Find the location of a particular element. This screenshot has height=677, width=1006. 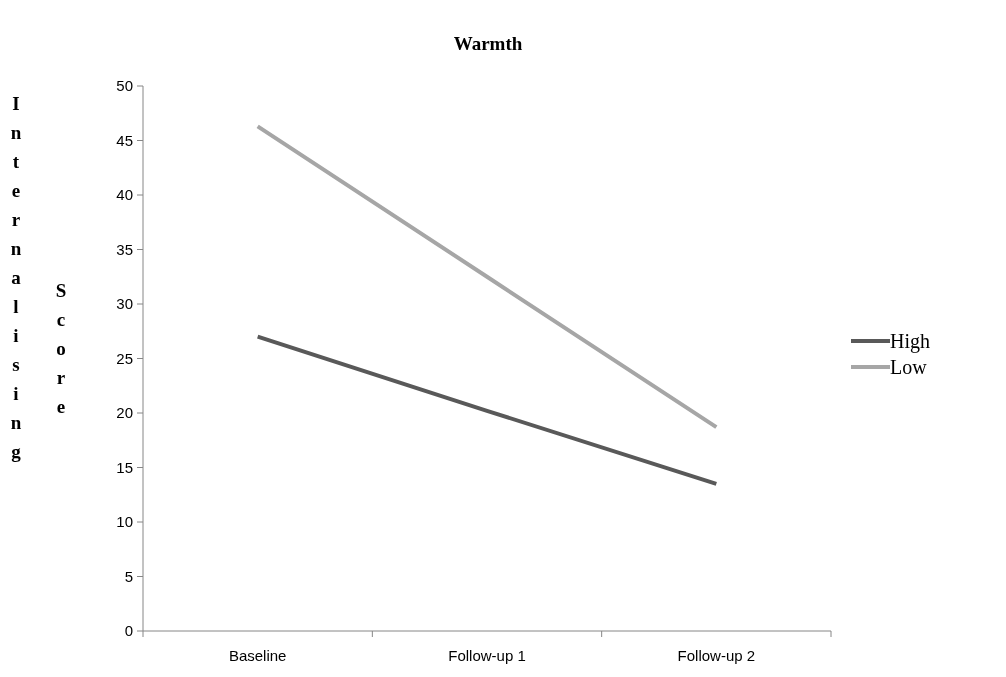

y-tick-label: 20 is located at coordinates (124, 412).